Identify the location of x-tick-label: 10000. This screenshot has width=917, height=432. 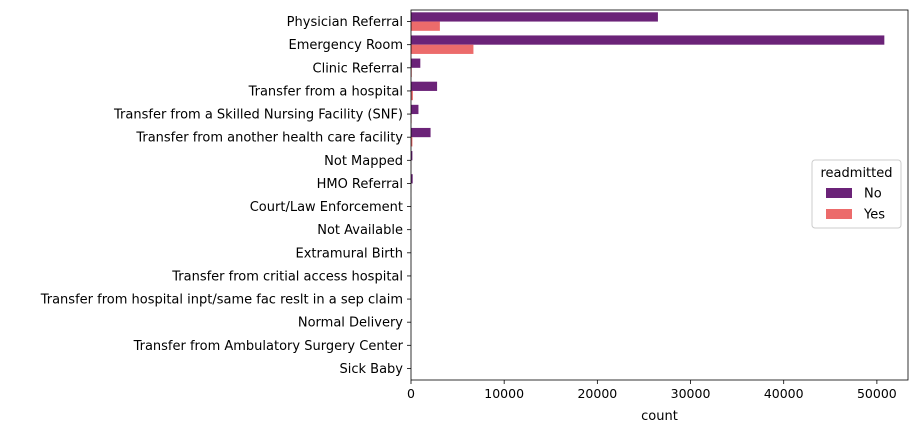
(504, 393).